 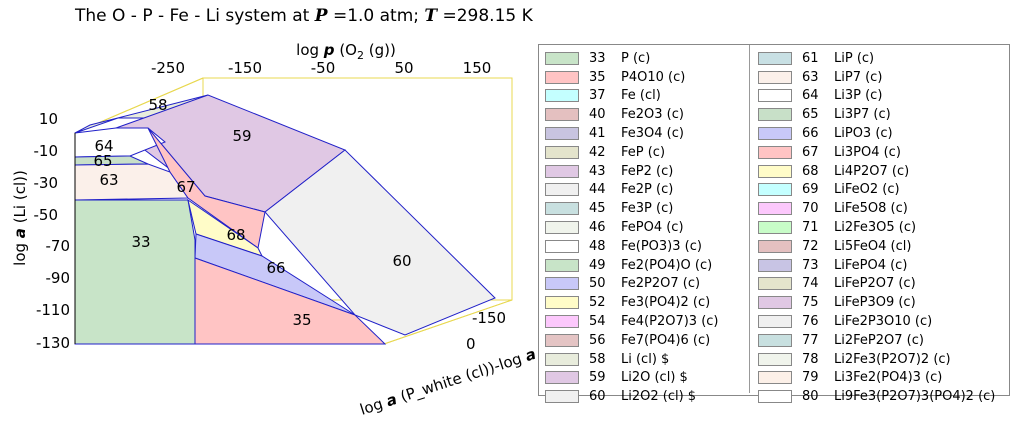 I want to click on legend-item: 78 Li2Fe3(P2O7)2 (c), so click(x=865, y=359).